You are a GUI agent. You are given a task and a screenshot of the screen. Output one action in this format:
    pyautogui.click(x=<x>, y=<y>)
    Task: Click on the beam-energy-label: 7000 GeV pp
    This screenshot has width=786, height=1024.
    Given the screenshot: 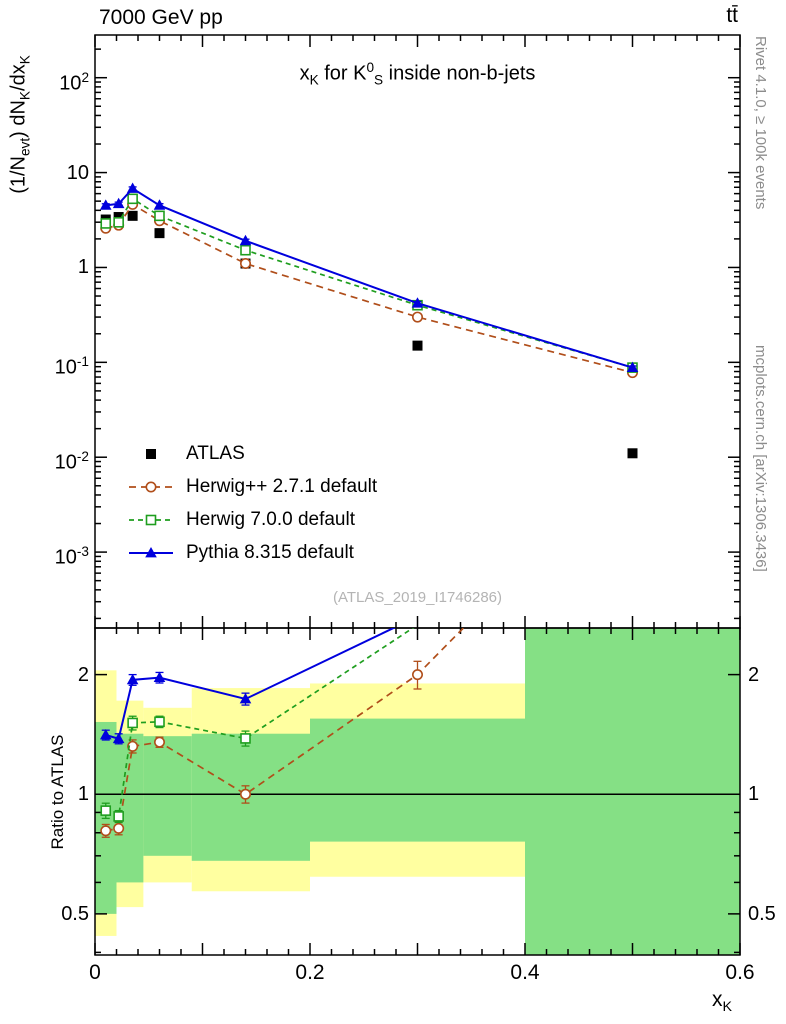 What is the action you would take?
    pyautogui.click(x=161, y=17)
    